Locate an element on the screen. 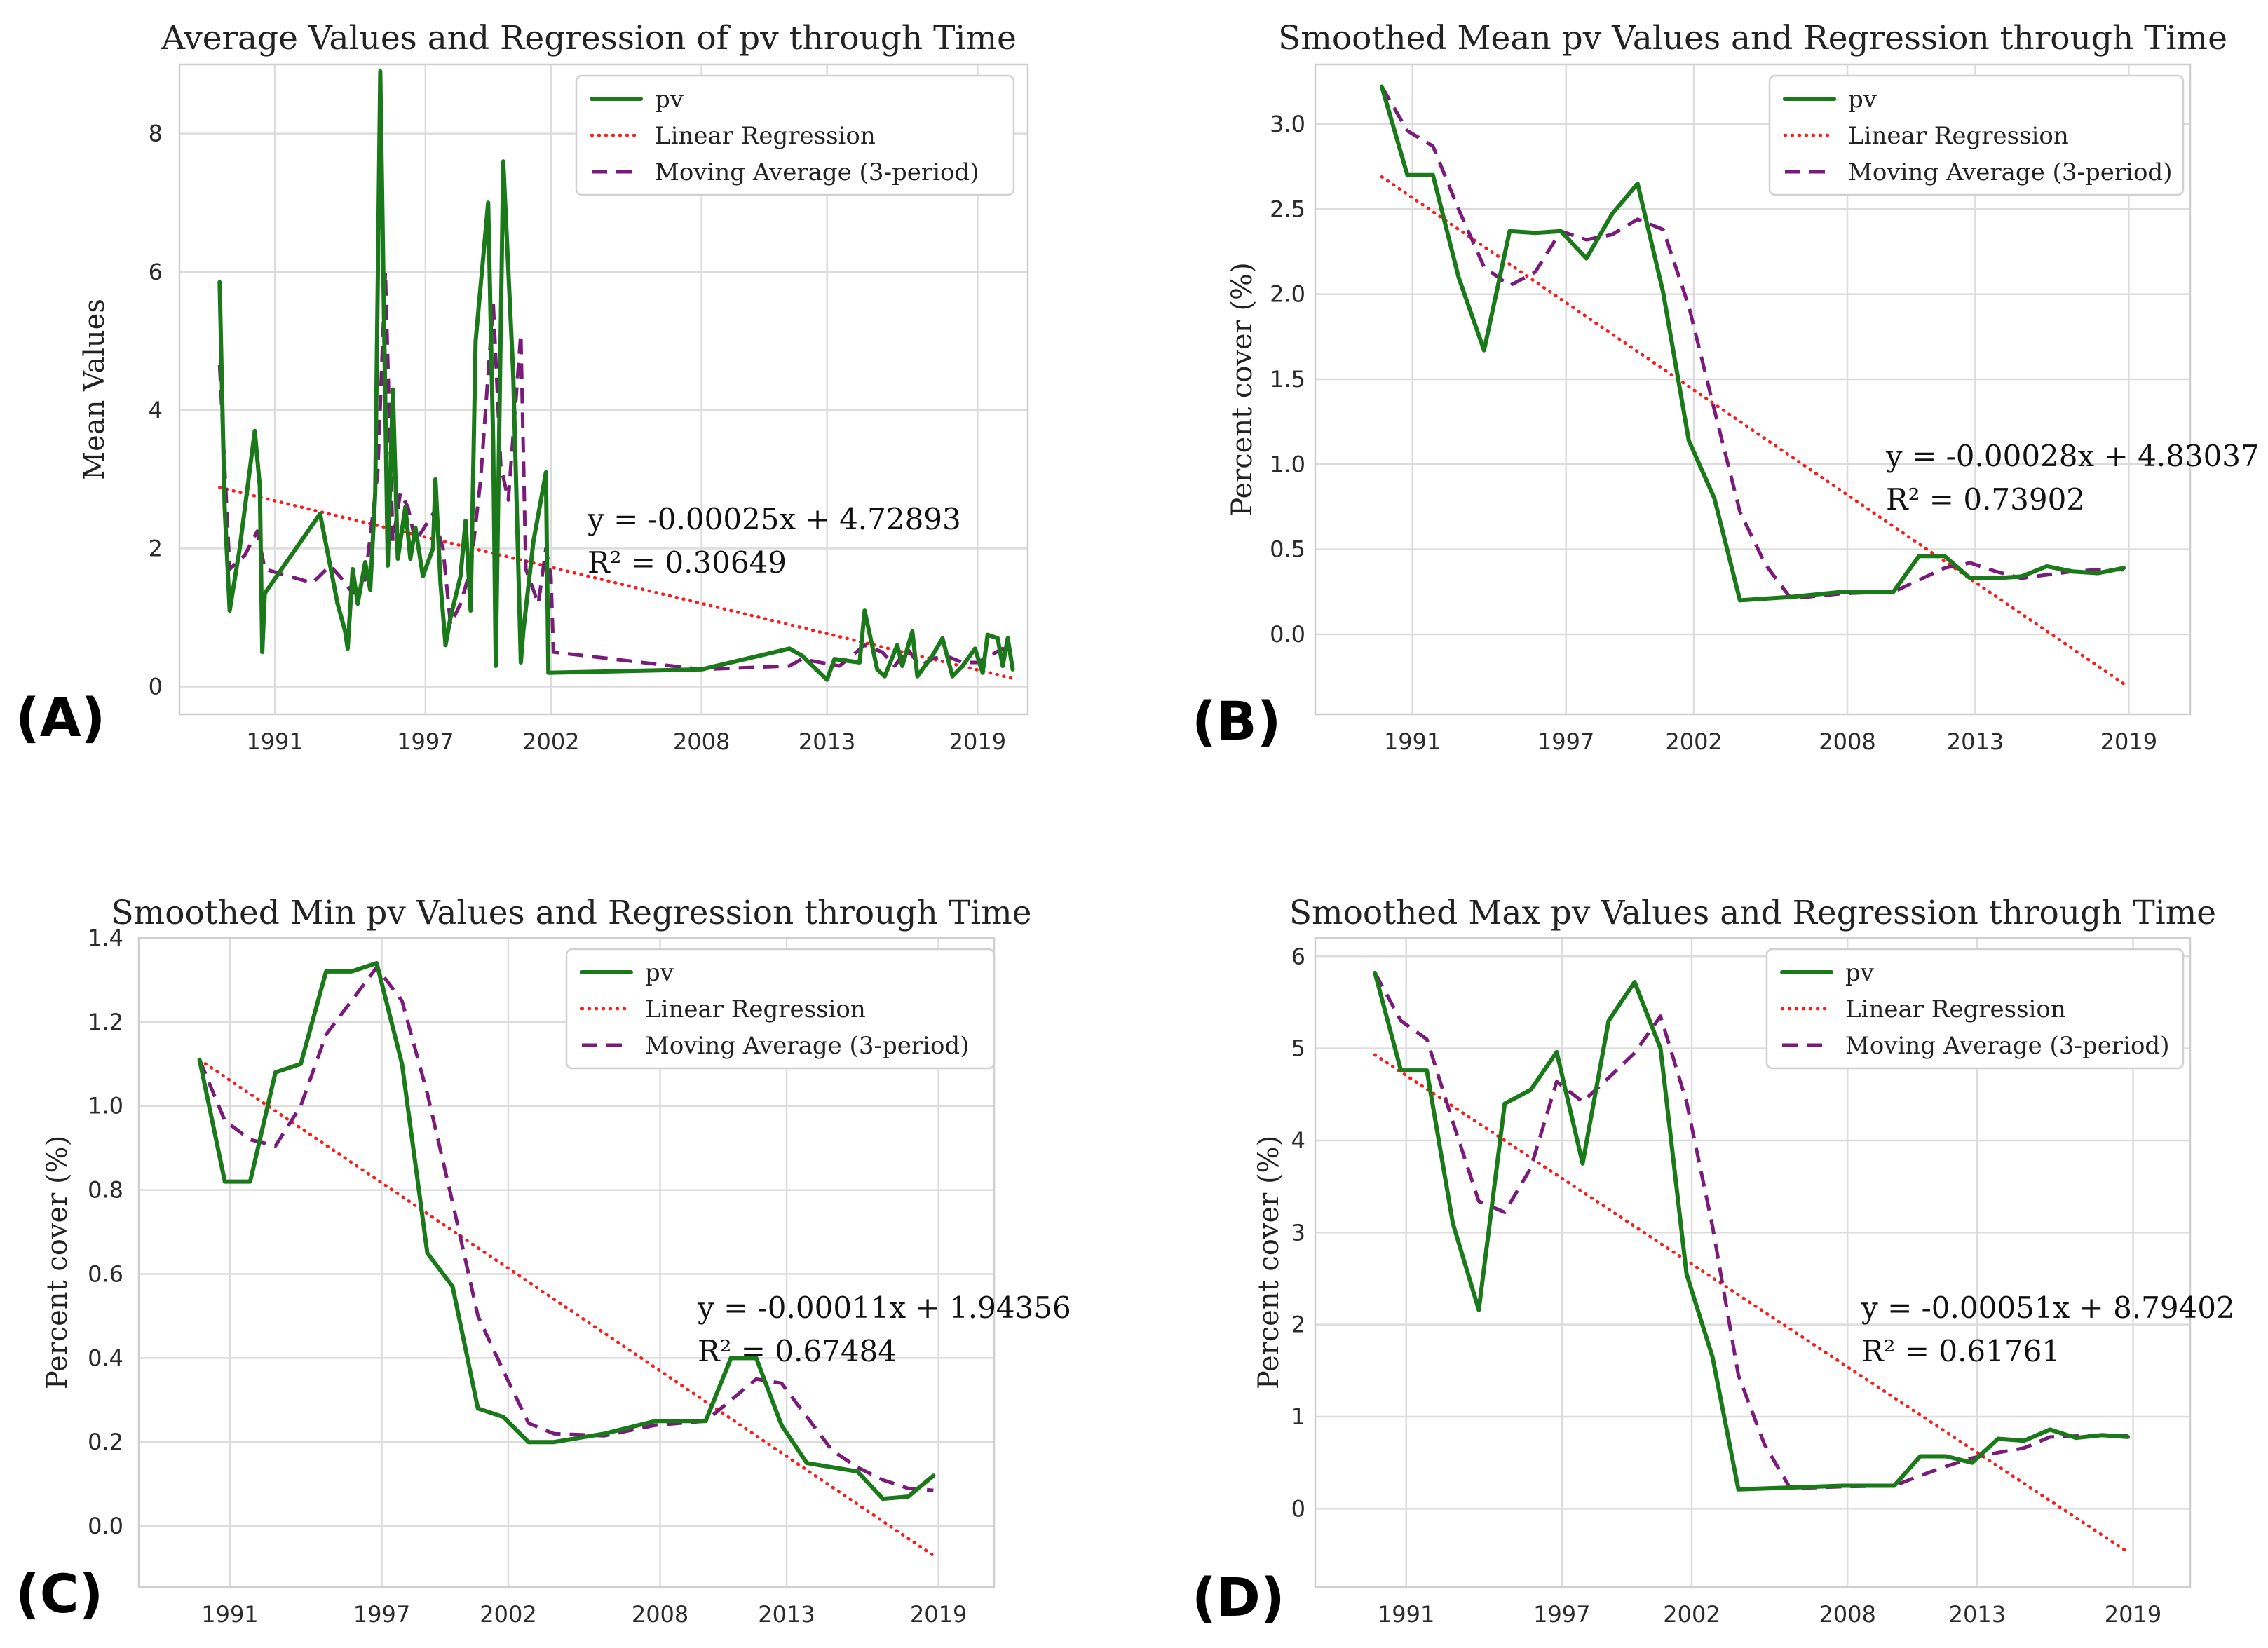  r-squared: R² = 0.67484 is located at coordinates (797, 1351).